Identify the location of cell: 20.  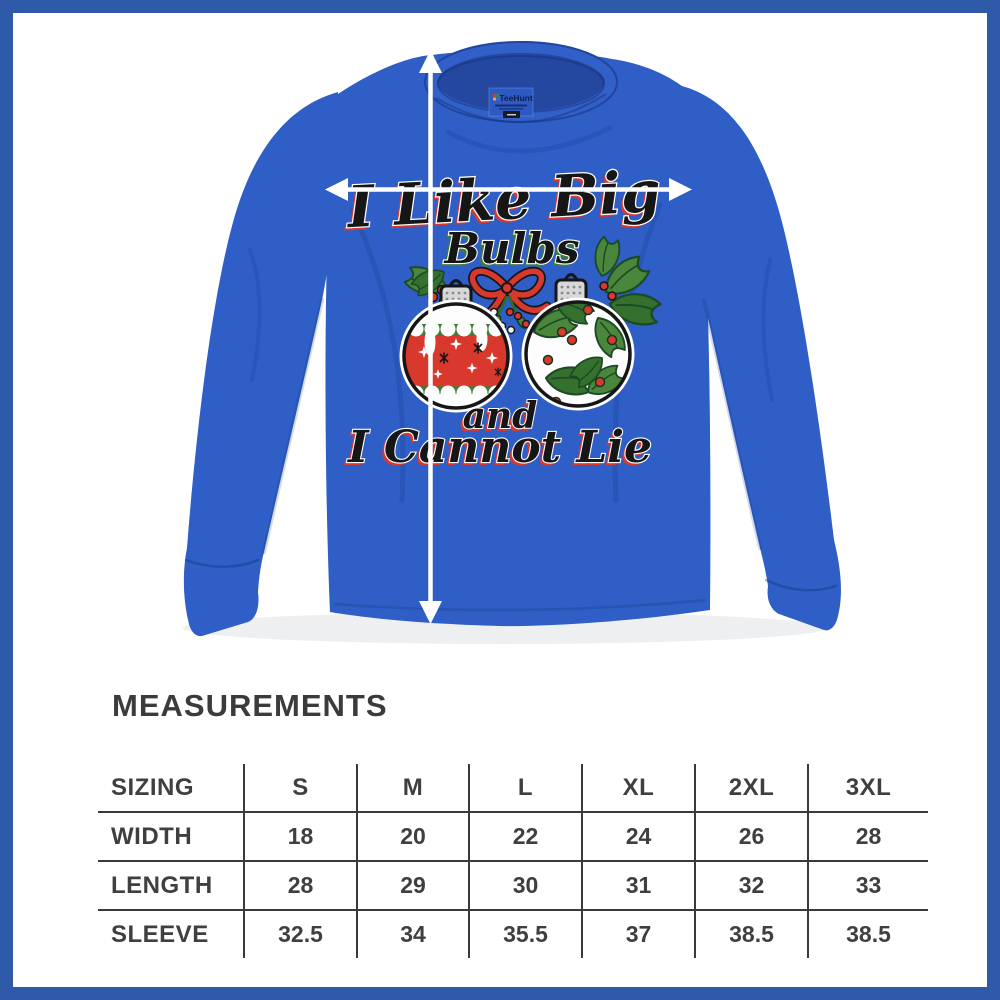
(412, 837).